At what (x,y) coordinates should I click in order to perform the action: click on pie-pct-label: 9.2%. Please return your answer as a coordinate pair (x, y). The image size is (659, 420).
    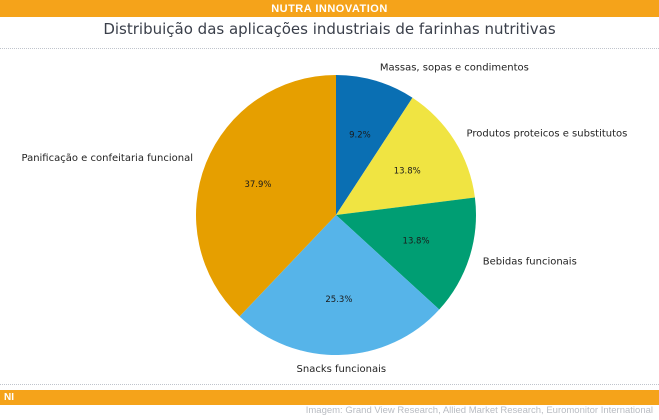
    Looking at the image, I should click on (360, 135).